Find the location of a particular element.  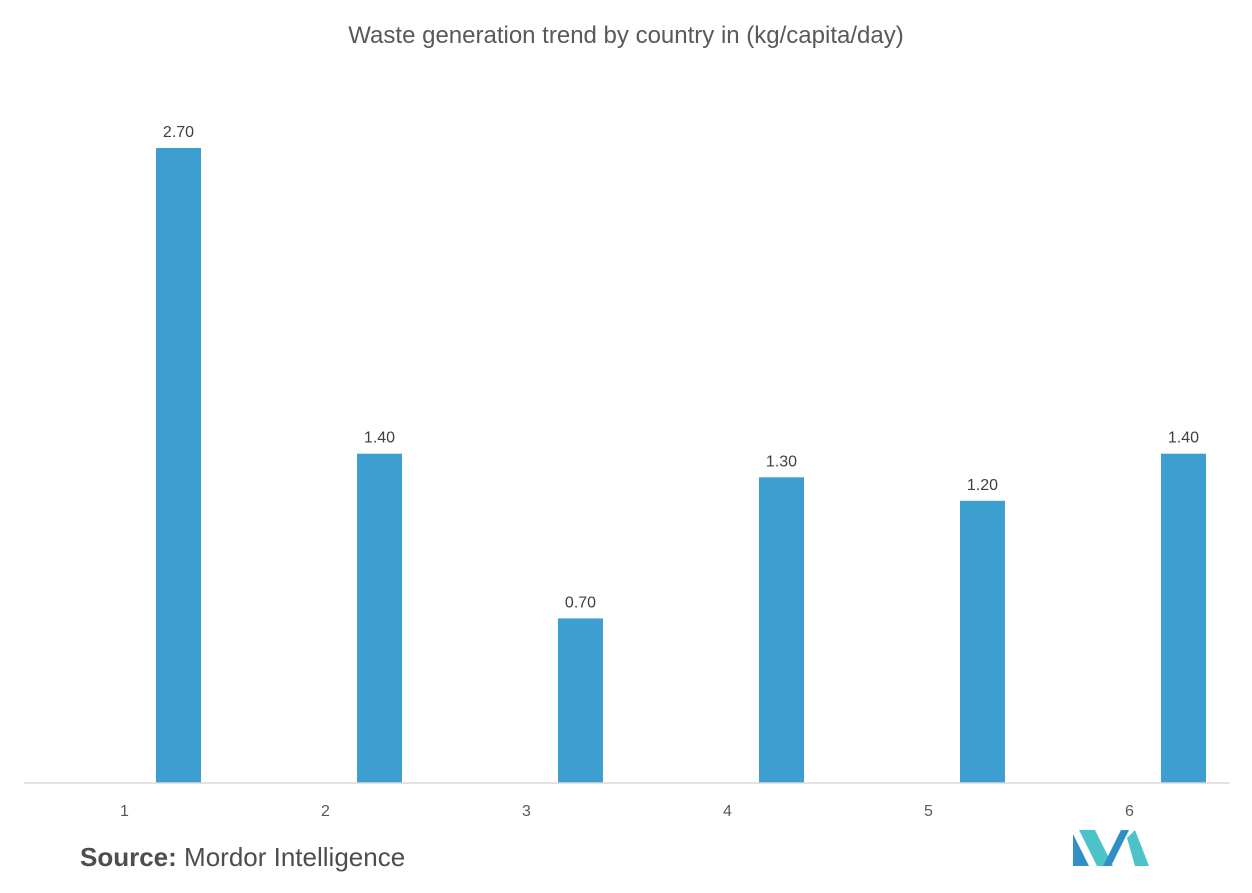

value-label-1: 2.70 is located at coordinates (178, 132).